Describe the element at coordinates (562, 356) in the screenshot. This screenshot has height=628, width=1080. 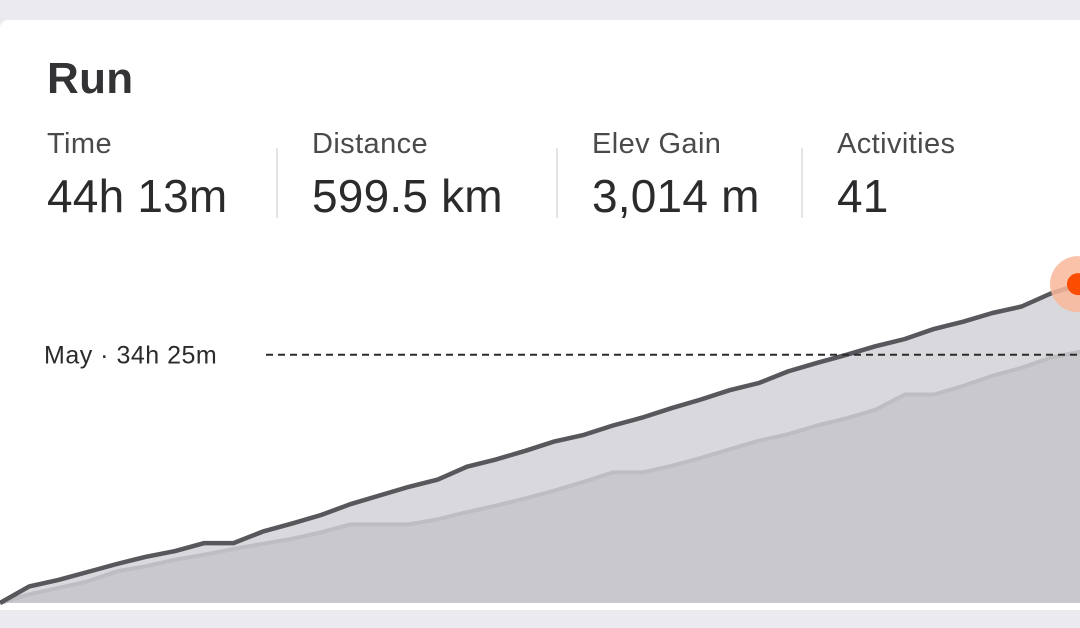
I see `reference-line-group: May · 34h 25m` at that location.